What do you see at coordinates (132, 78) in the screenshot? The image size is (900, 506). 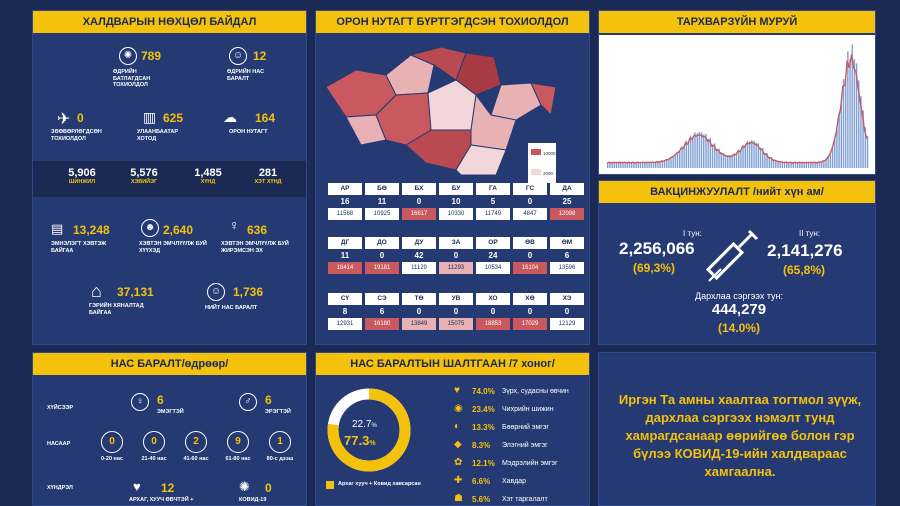 I see `confirmed-label: ӨДРИЙН БАТЛАГДСАН ТОХИОЛДОЛ` at bounding box center [132, 78].